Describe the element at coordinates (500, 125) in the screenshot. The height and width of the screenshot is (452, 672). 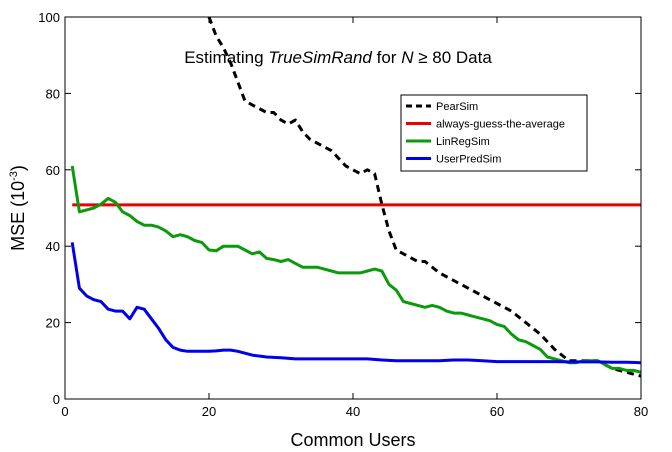
I see `legend-label-always-guess-the-average: always-guess-the-average` at that location.